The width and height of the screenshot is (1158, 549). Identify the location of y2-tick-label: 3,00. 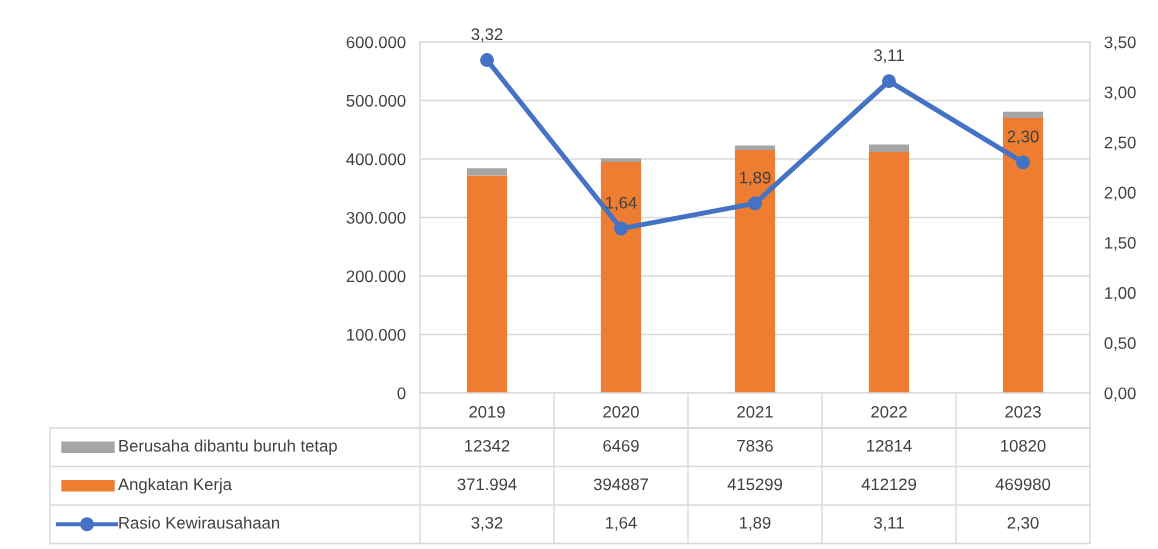
(1120, 93).